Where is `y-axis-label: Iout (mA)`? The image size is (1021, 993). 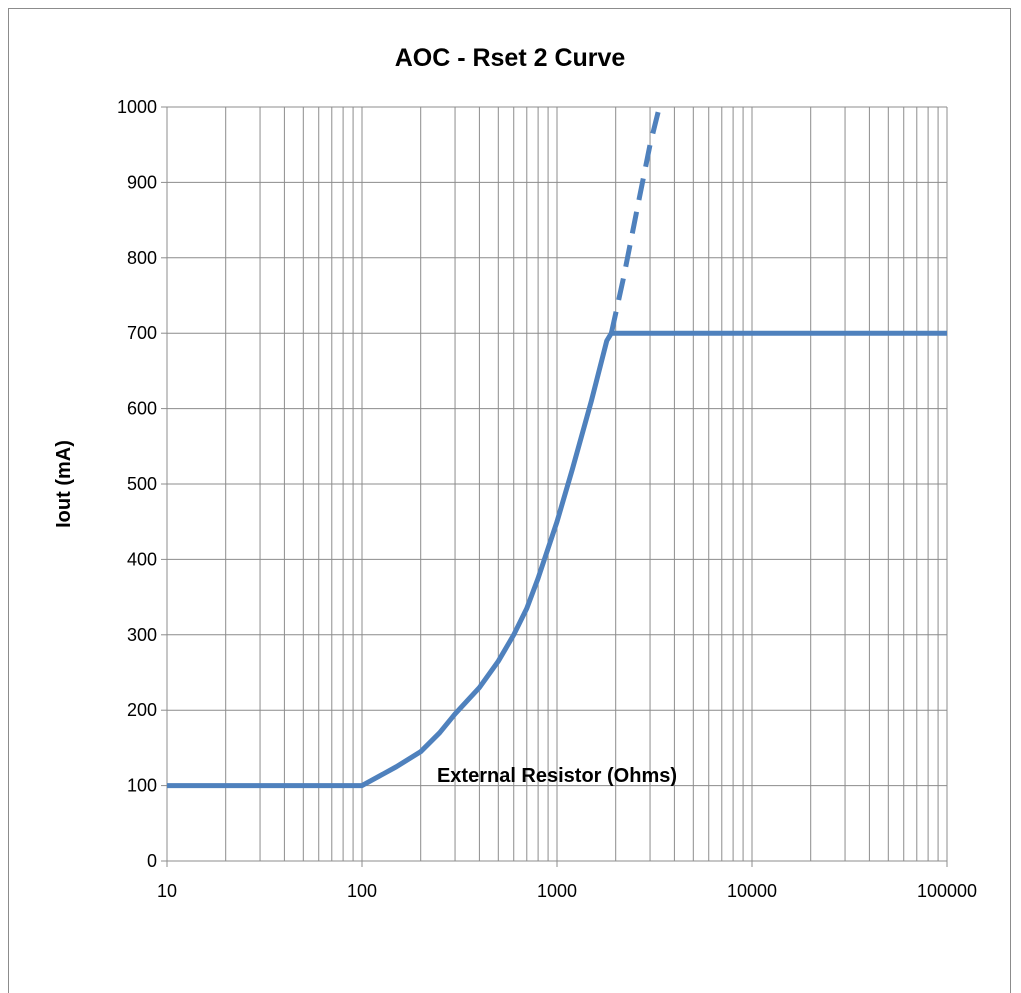
y-axis-label: Iout (mA) is located at coordinates (64, 484).